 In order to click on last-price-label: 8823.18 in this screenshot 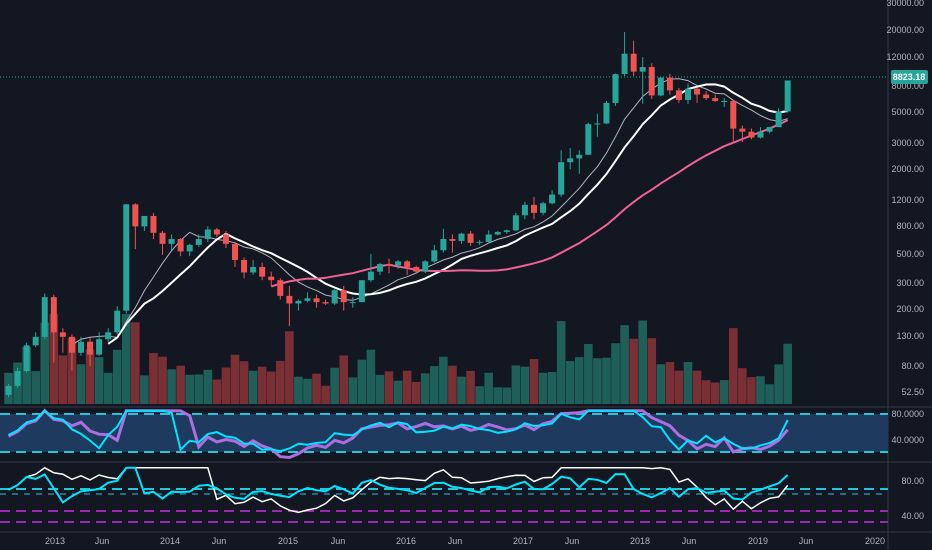, I will do `click(909, 77)`.